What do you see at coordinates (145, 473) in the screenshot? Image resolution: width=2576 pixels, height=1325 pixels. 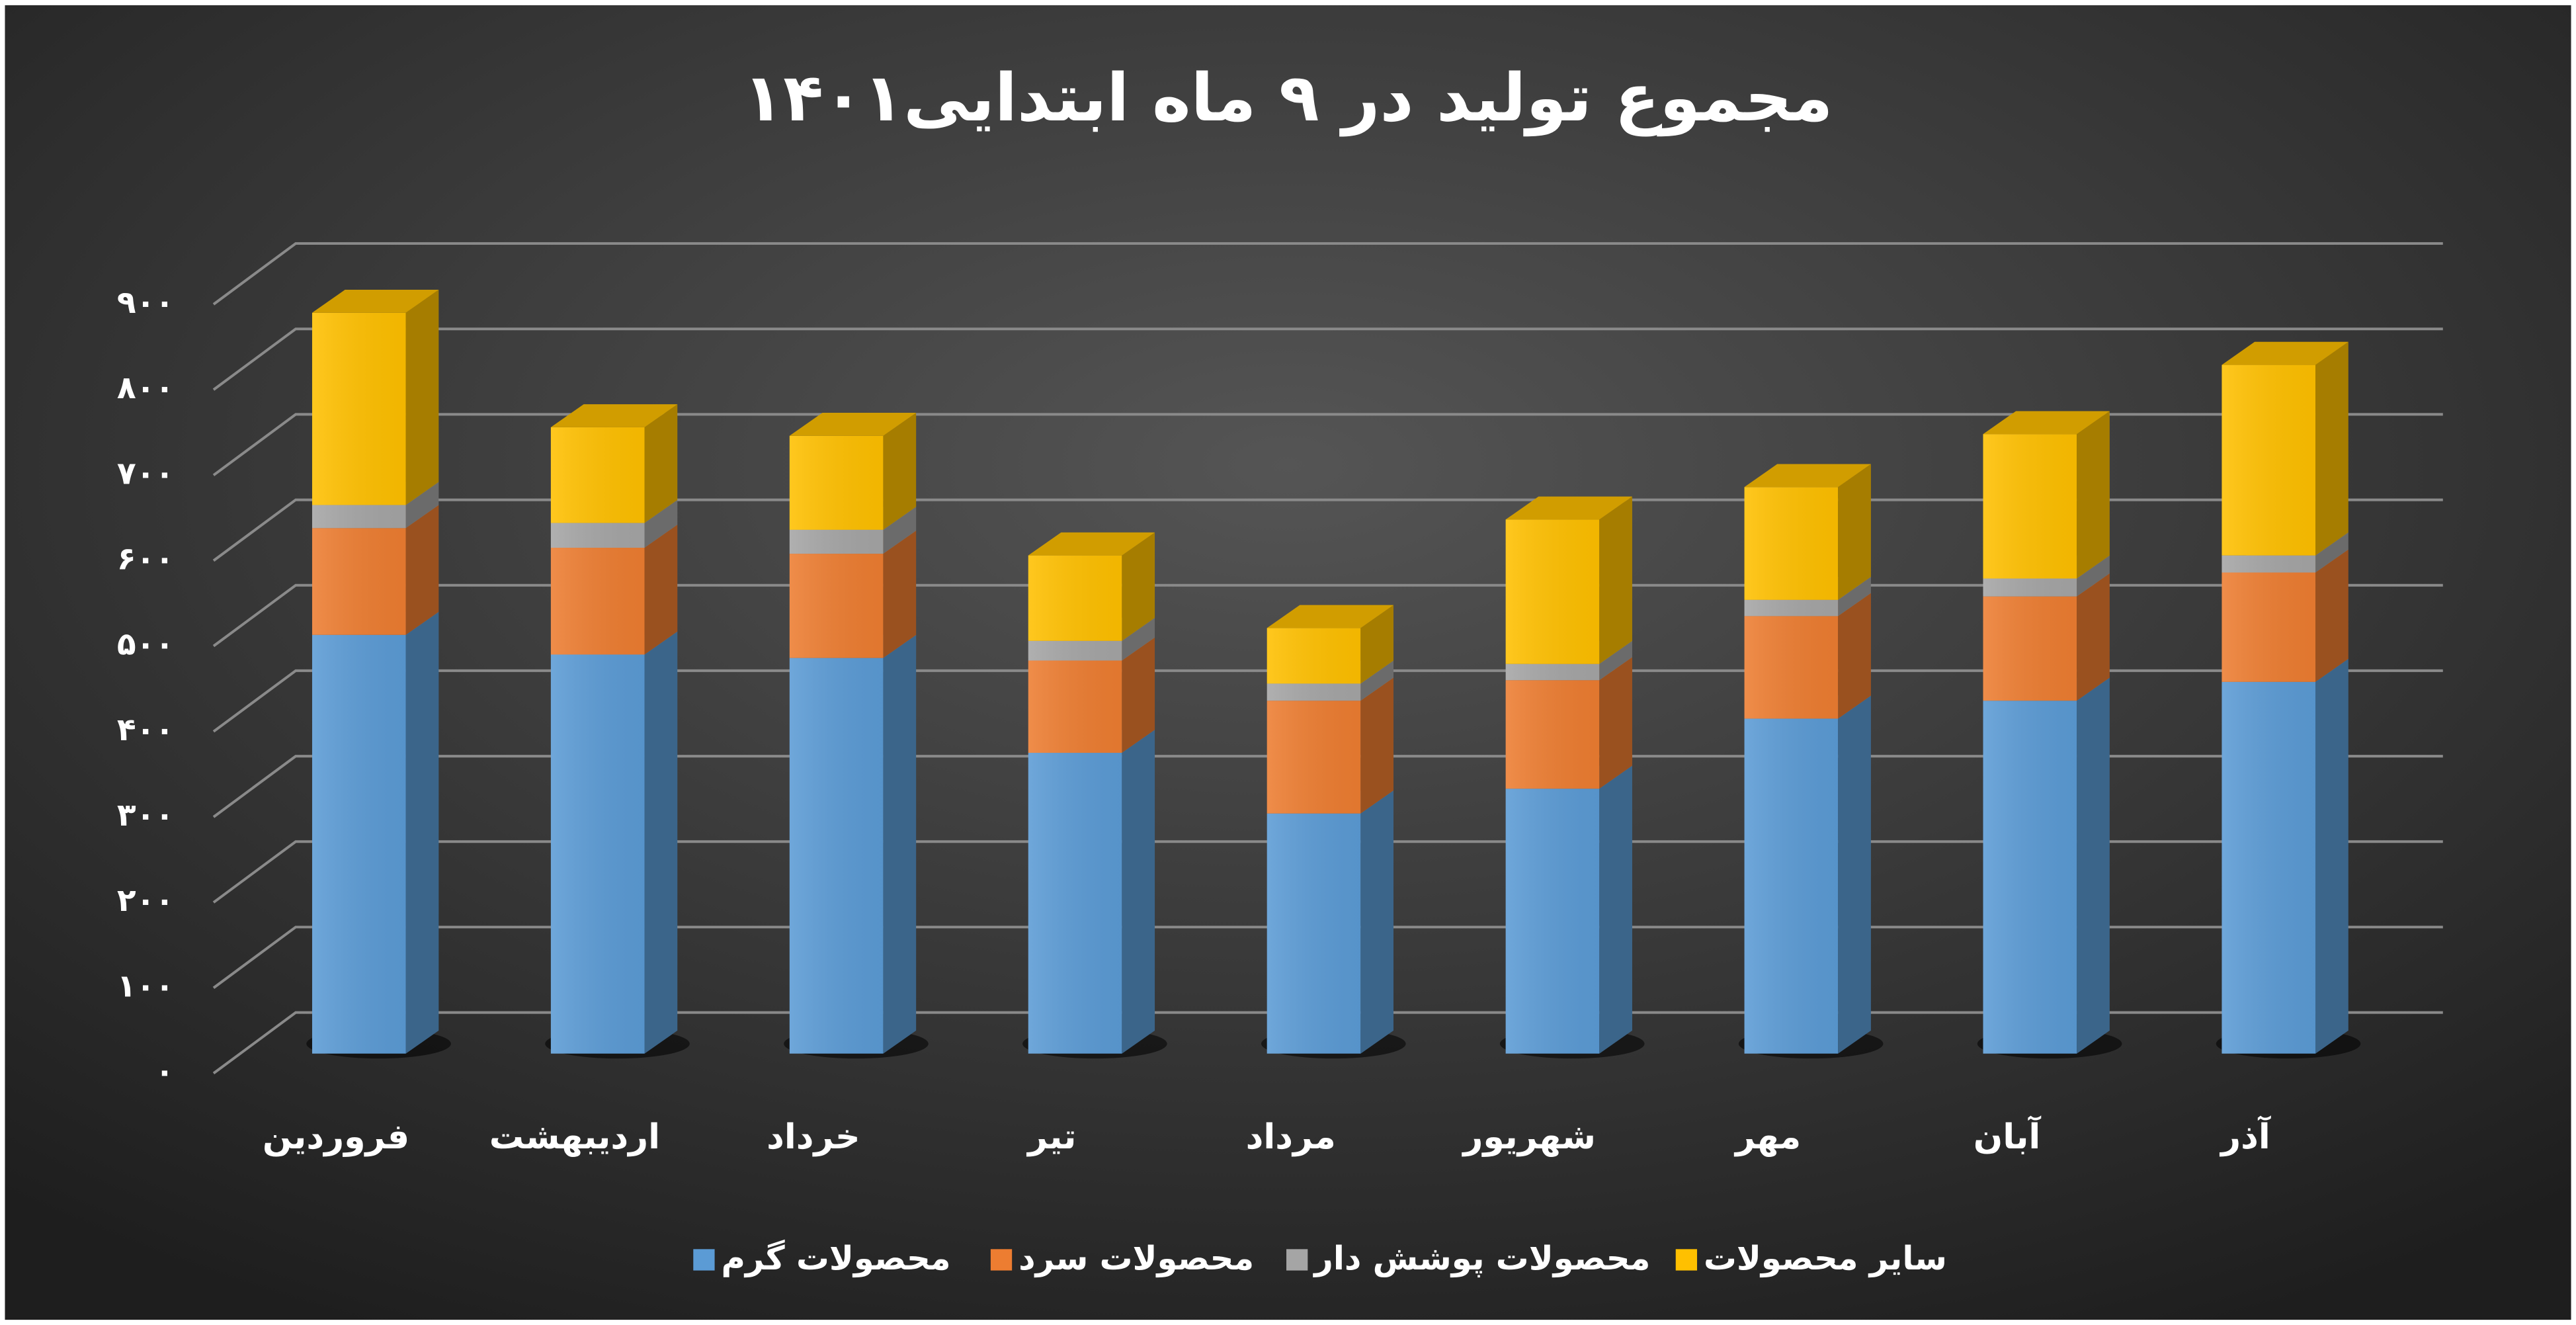 I see `y-tick-label: ۷۰۰` at bounding box center [145, 473].